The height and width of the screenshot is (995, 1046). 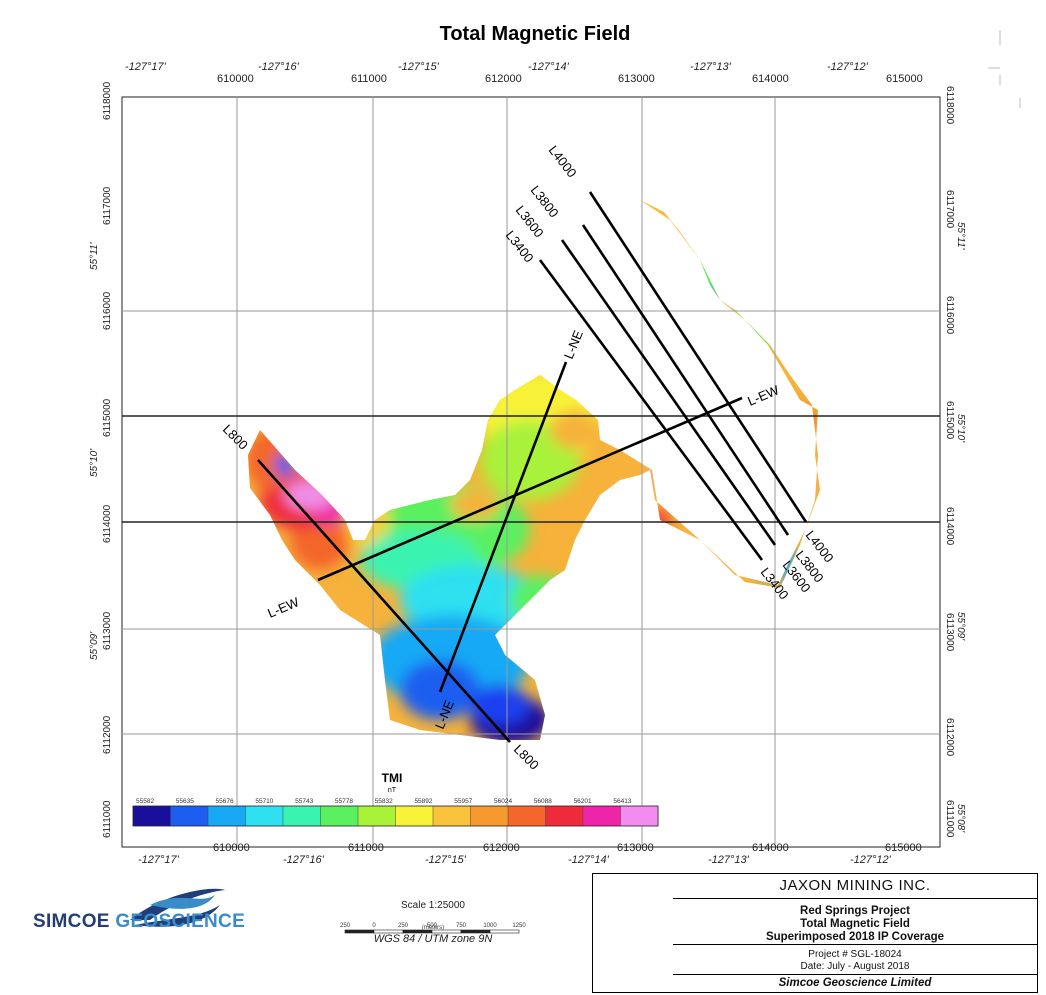 I want to click on svg-text: TMI, so click(x=392, y=778).